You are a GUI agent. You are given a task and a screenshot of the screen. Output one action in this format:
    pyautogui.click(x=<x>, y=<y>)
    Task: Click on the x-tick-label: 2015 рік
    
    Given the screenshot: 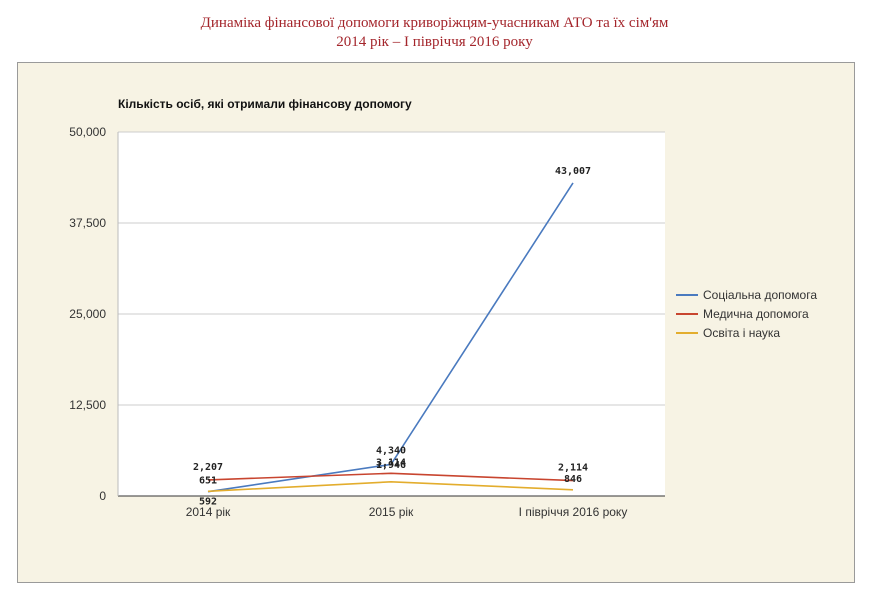 What is the action you would take?
    pyautogui.click(x=391, y=512)
    